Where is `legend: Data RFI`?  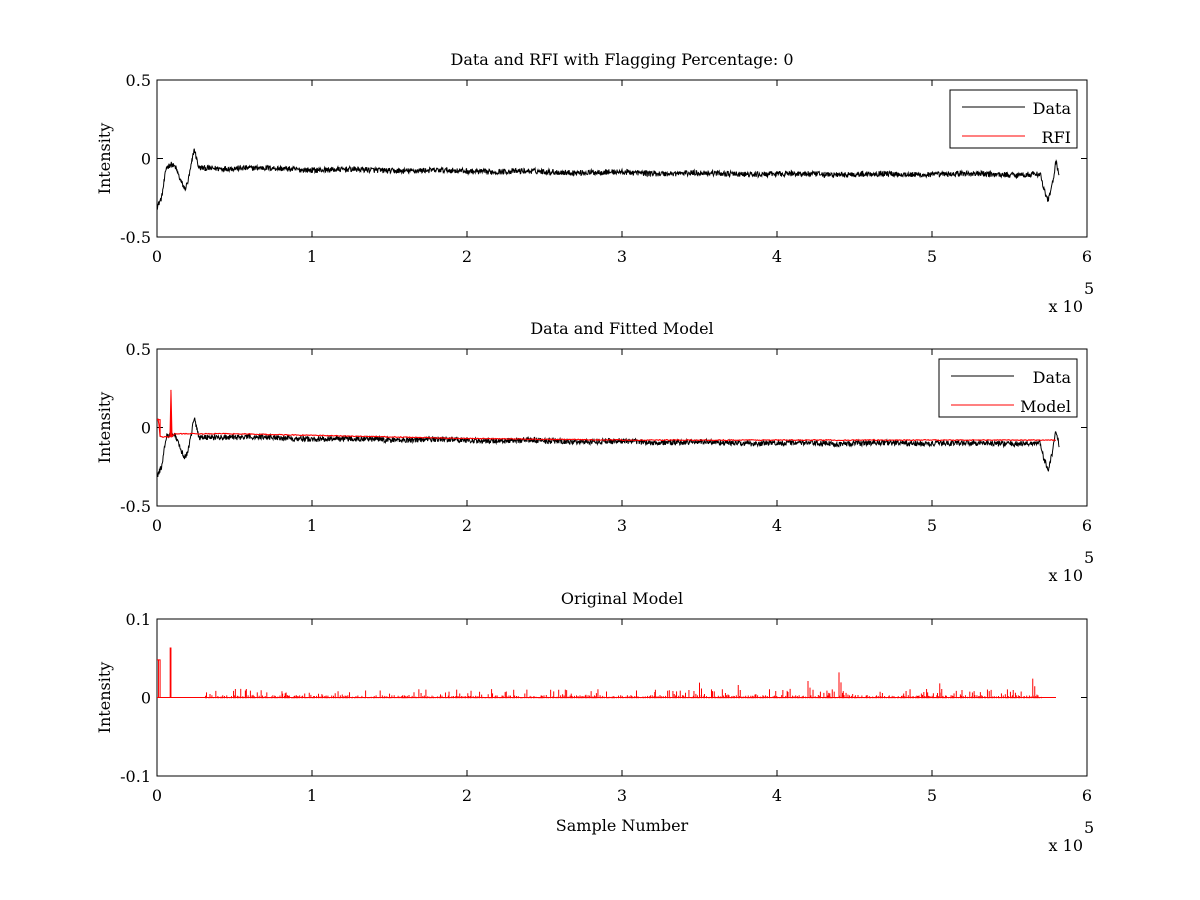
legend: Data RFI is located at coordinates (1013, 119).